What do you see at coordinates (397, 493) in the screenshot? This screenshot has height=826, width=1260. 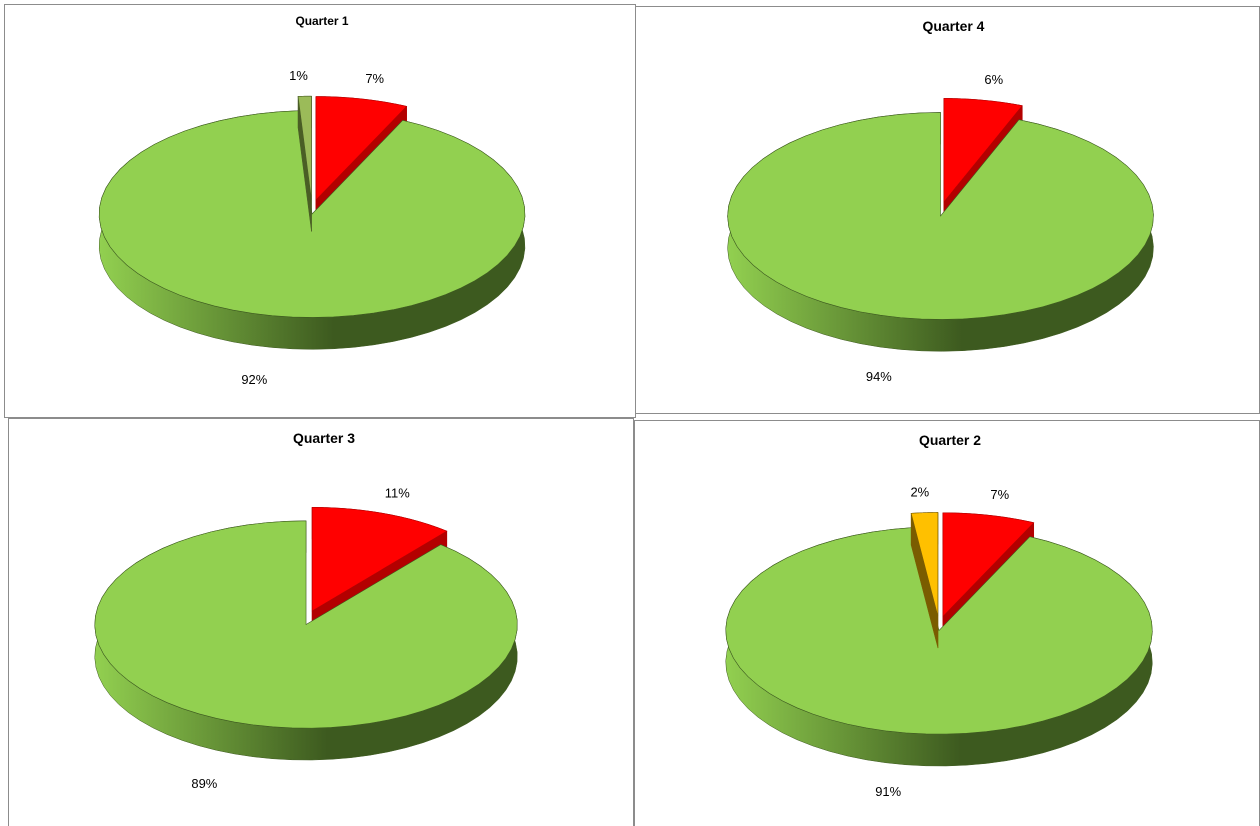 I see `data-label-0: 11%` at bounding box center [397, 493].